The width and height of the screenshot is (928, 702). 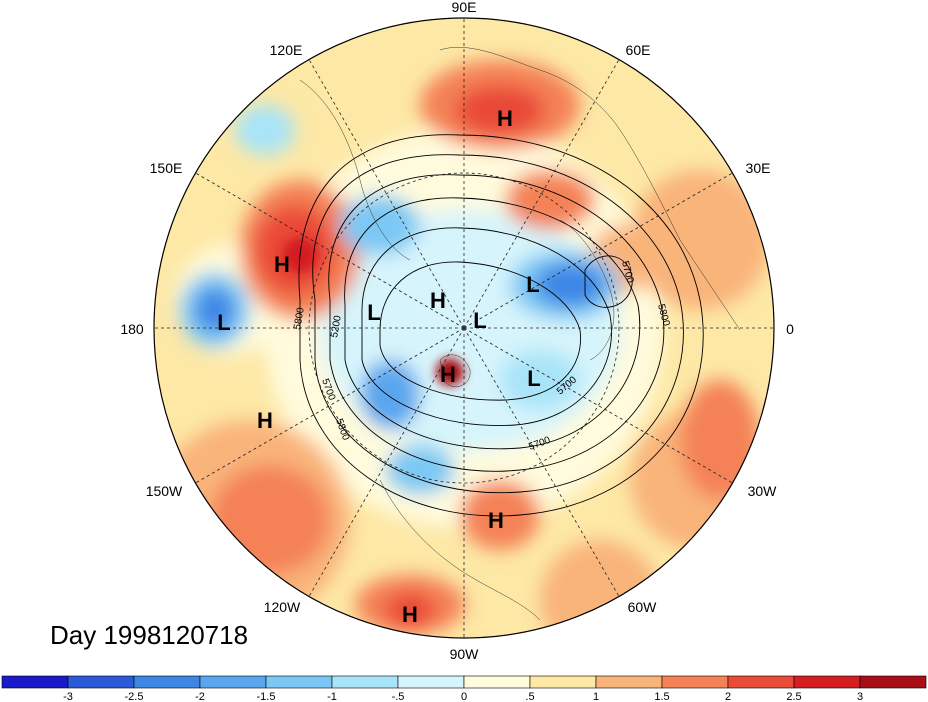 I want to click on colorbar-tick-label: -1, so click(x=332, y=696).